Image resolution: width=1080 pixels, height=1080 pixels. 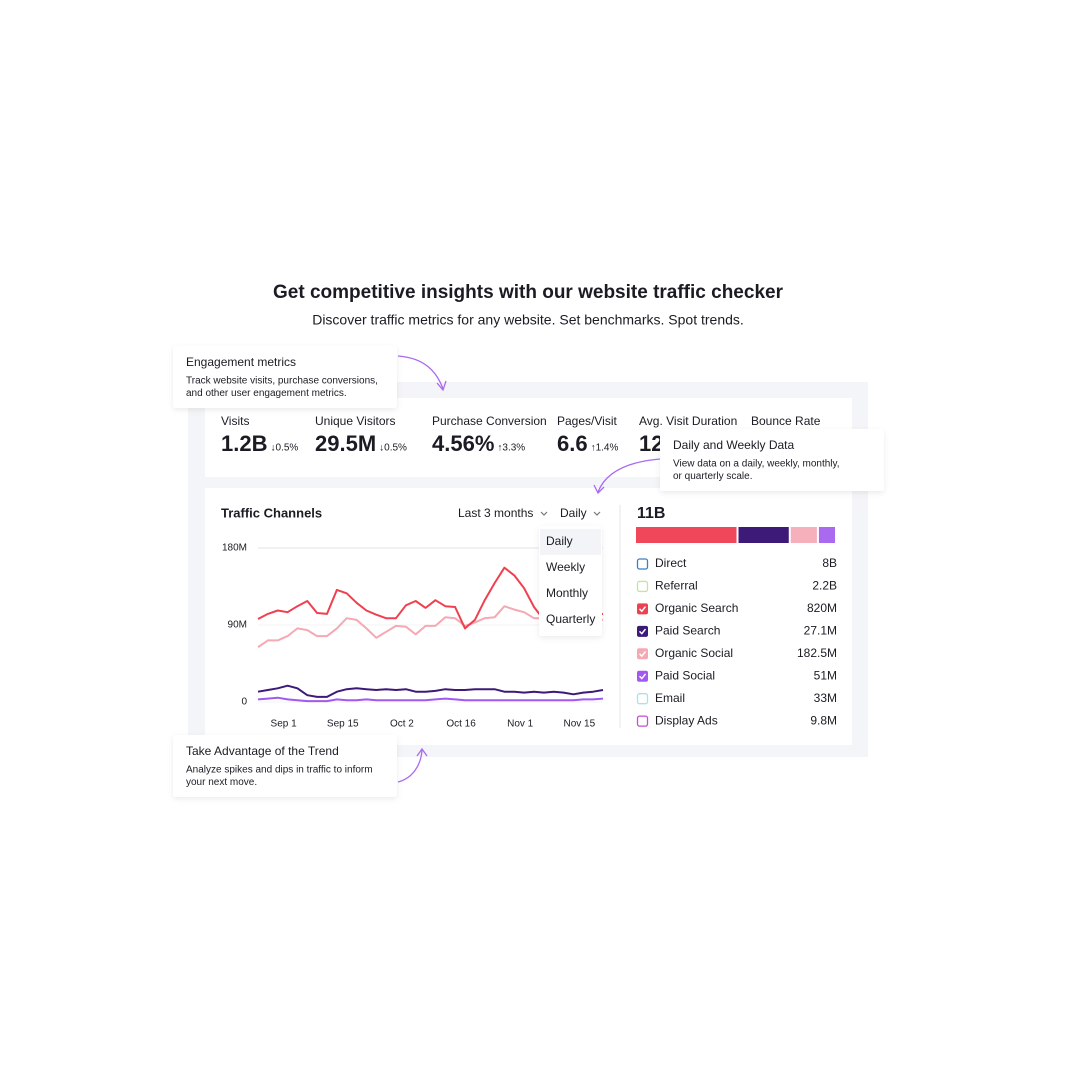 What do you see at coordinates (461, 724) in the screenshot?
I see `x-tick-label: Oct 16` at bounding box center [461, 724].